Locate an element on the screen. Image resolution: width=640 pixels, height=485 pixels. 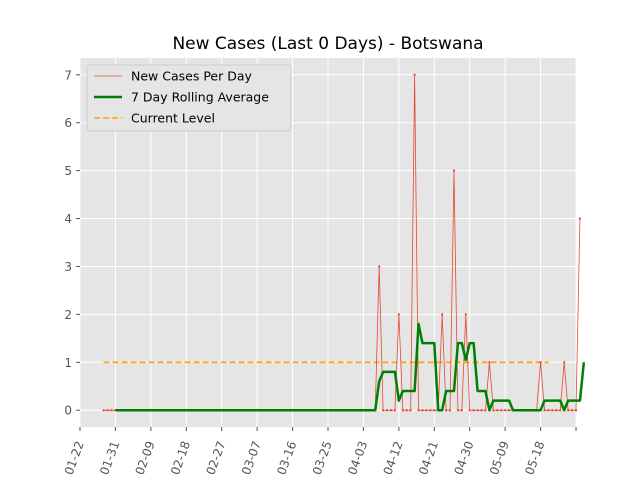
y-tick-label: 5 is located at coordinates (68, 171).